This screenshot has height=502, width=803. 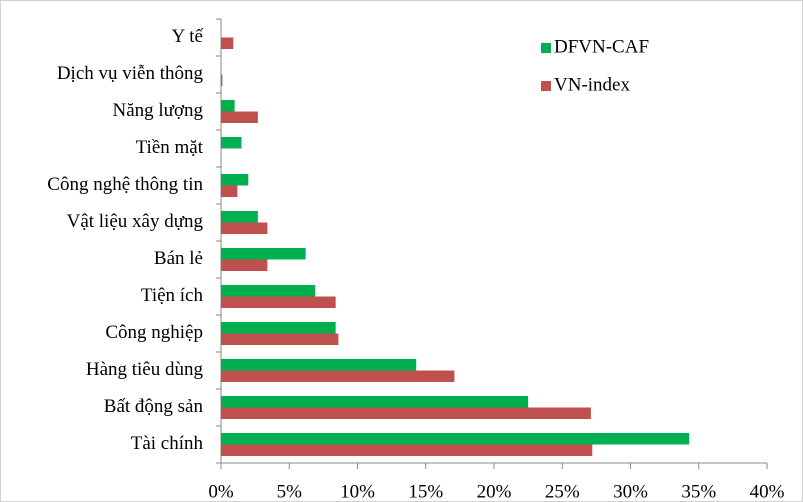 I want to click on legend-label: VN-index, so click(x=592, y=84).